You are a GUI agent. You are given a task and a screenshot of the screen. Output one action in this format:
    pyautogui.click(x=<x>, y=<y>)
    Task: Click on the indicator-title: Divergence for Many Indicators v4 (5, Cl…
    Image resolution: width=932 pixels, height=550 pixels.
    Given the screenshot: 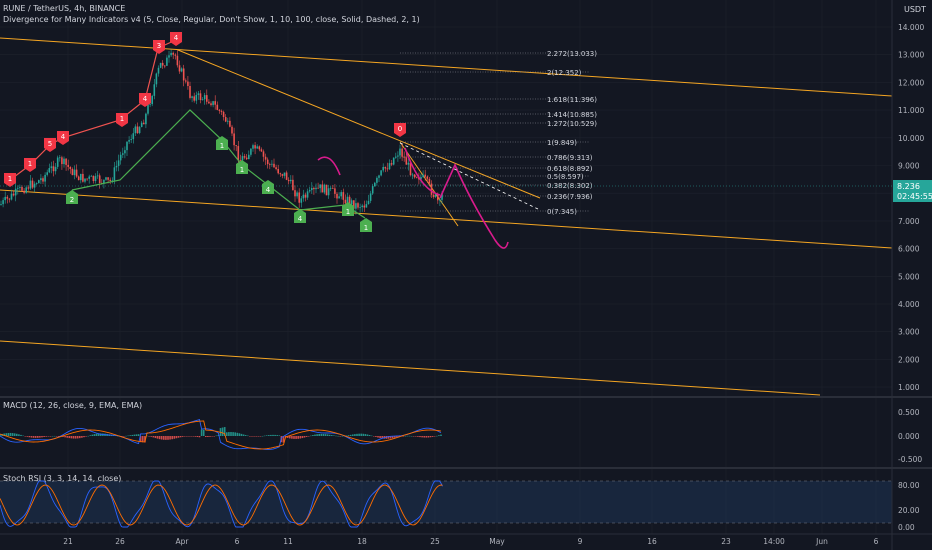 What is the action you would take?
    pyautogui.click(x=211, y=19)
    